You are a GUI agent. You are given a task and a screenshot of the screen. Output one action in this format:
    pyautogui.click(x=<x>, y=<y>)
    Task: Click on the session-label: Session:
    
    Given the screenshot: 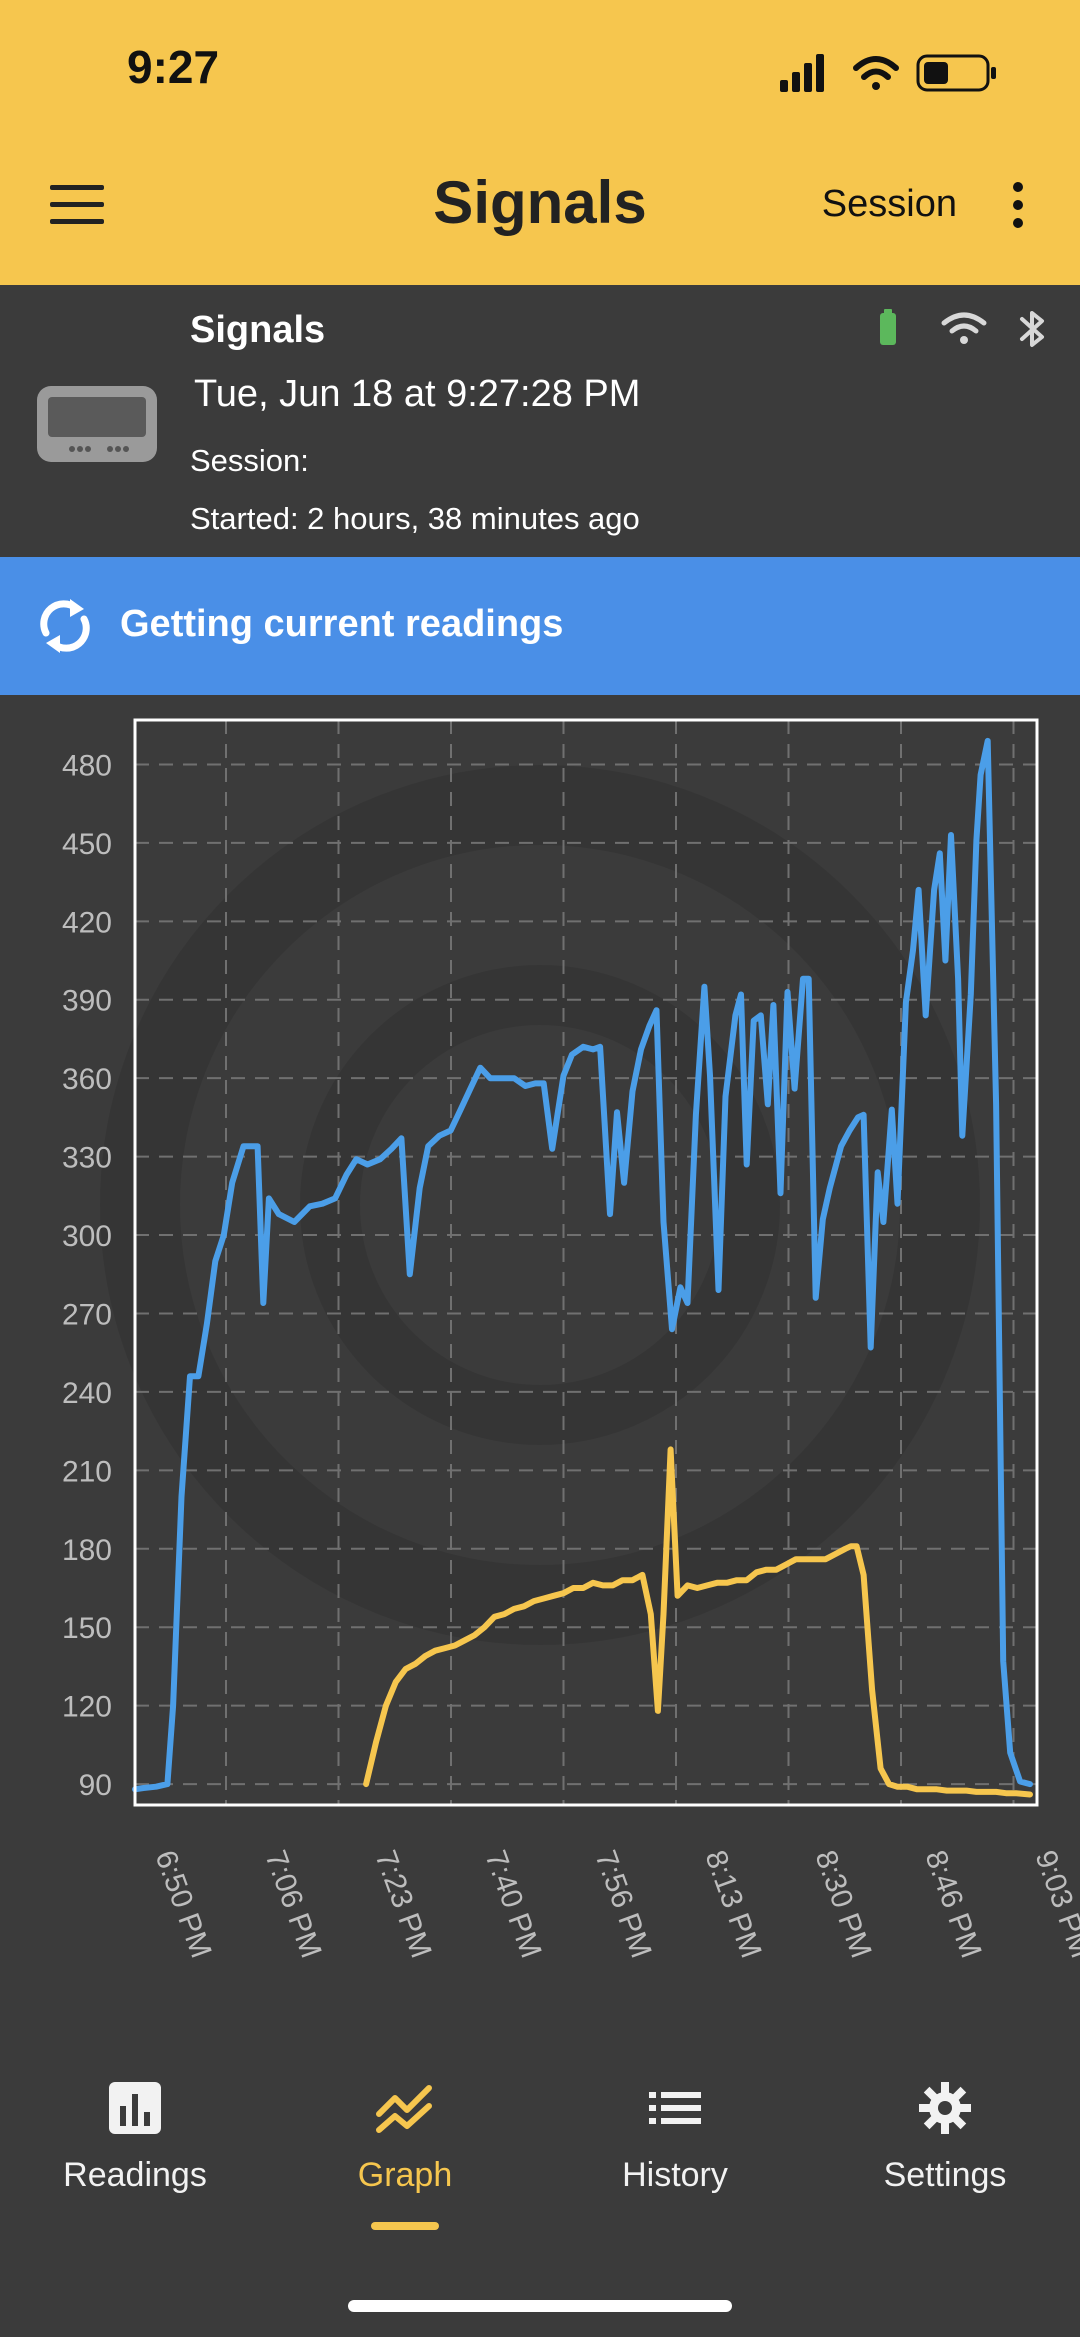 What is the action you would take?
    pyautogui.click(x=249, y=460)
    